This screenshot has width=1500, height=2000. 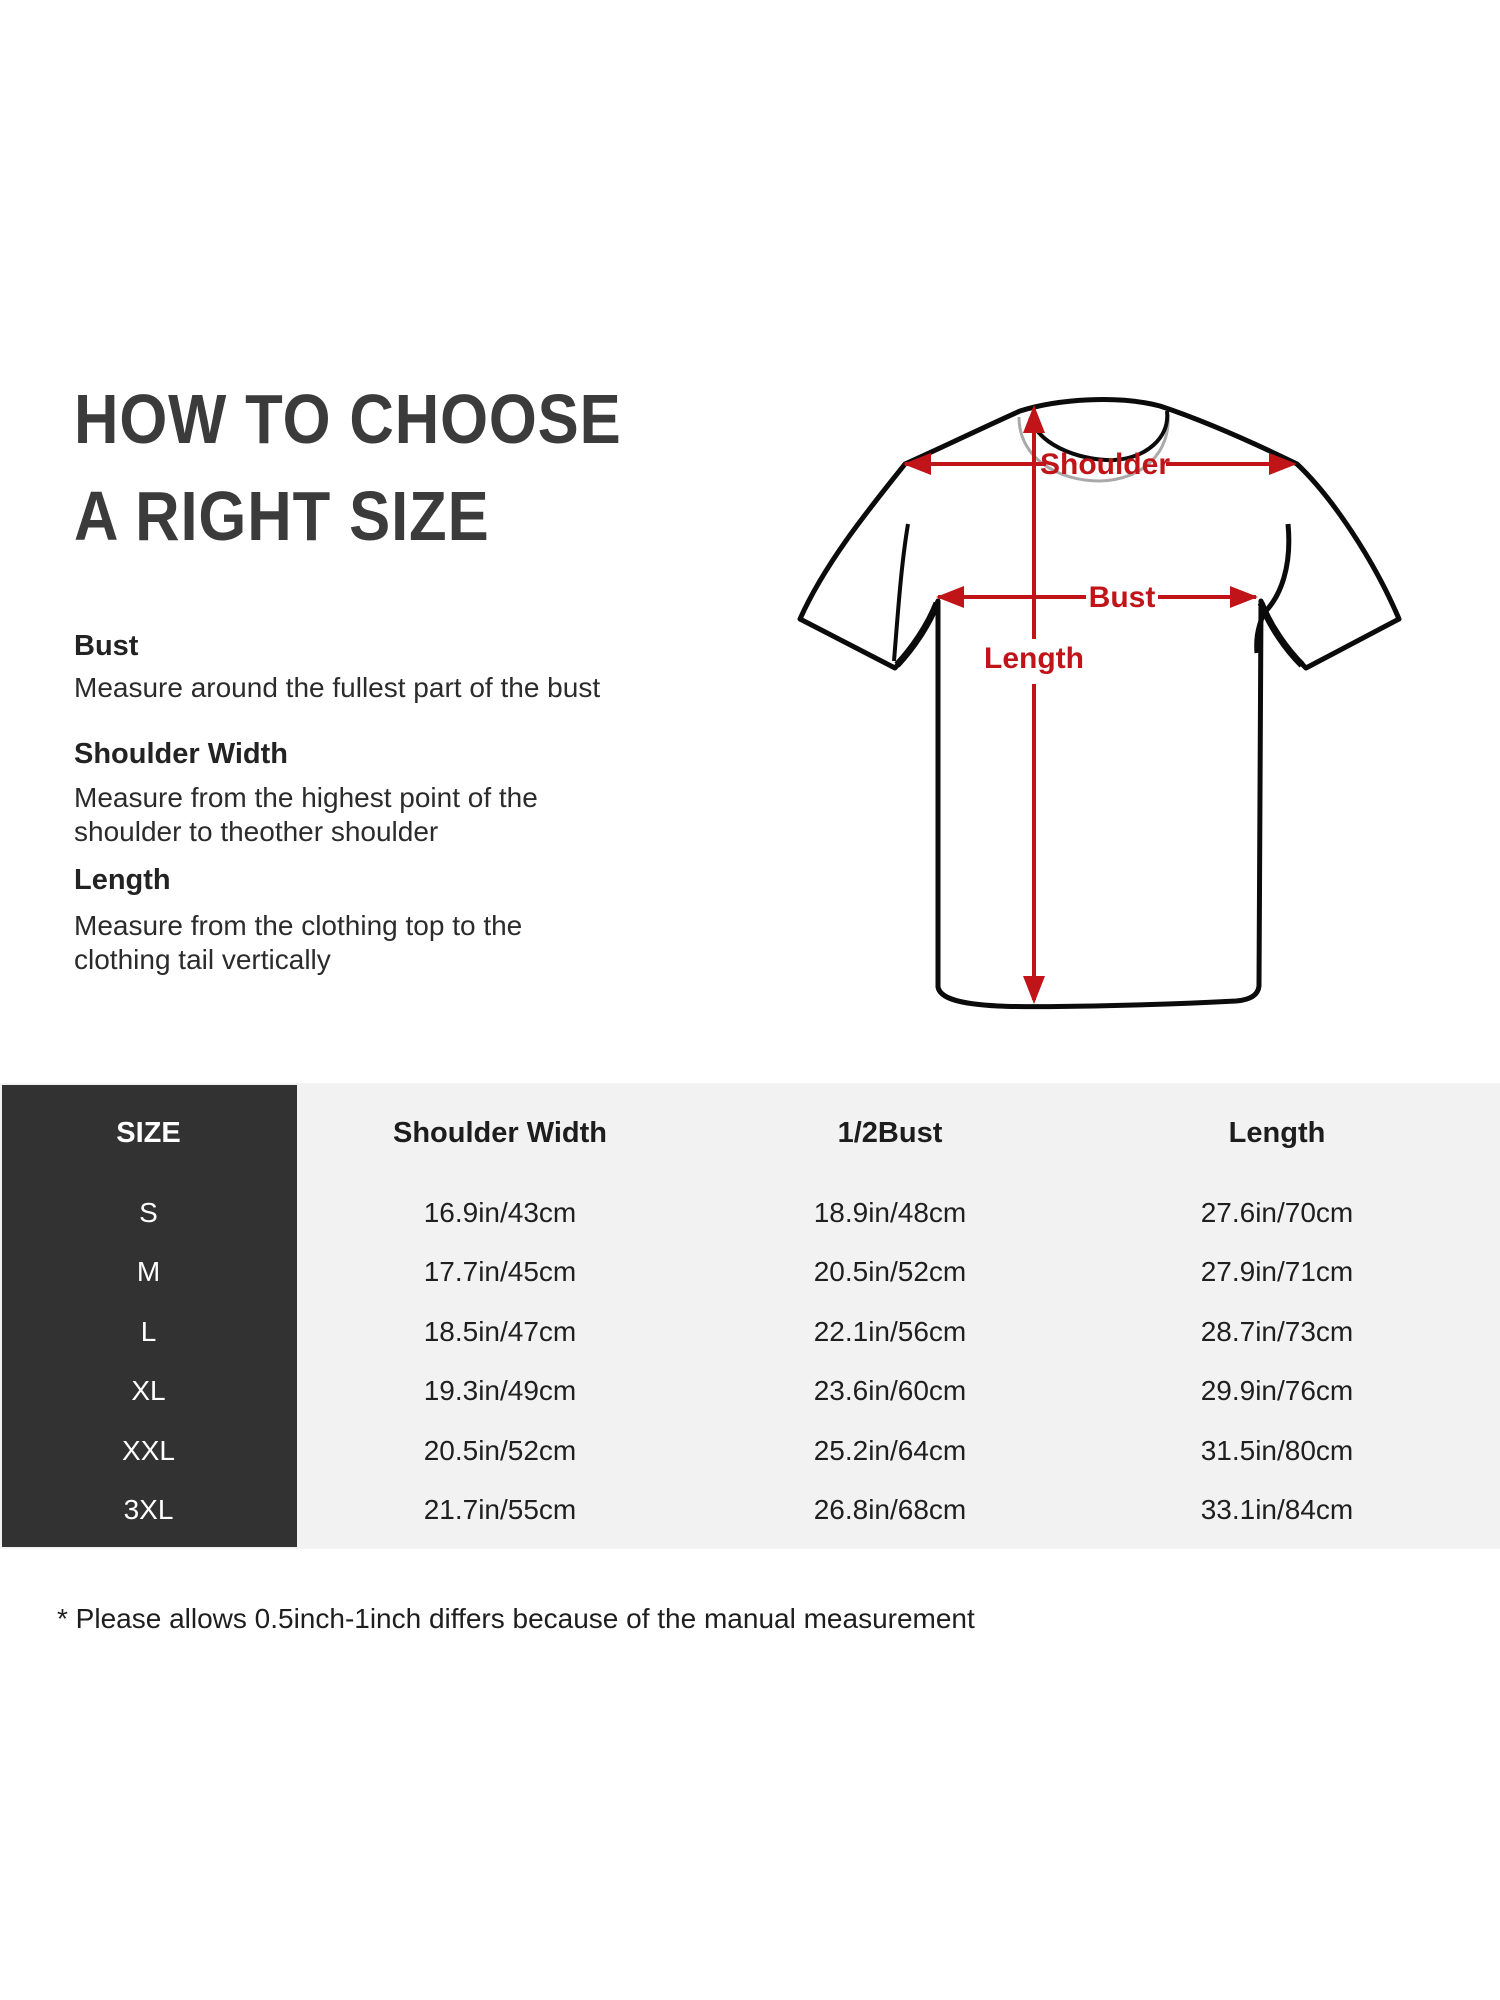 What do you see at coordinates (148, 1450) in the screenshot?
I see `row-xxl-size-label: XXL` at bounding box center [148, 1450].